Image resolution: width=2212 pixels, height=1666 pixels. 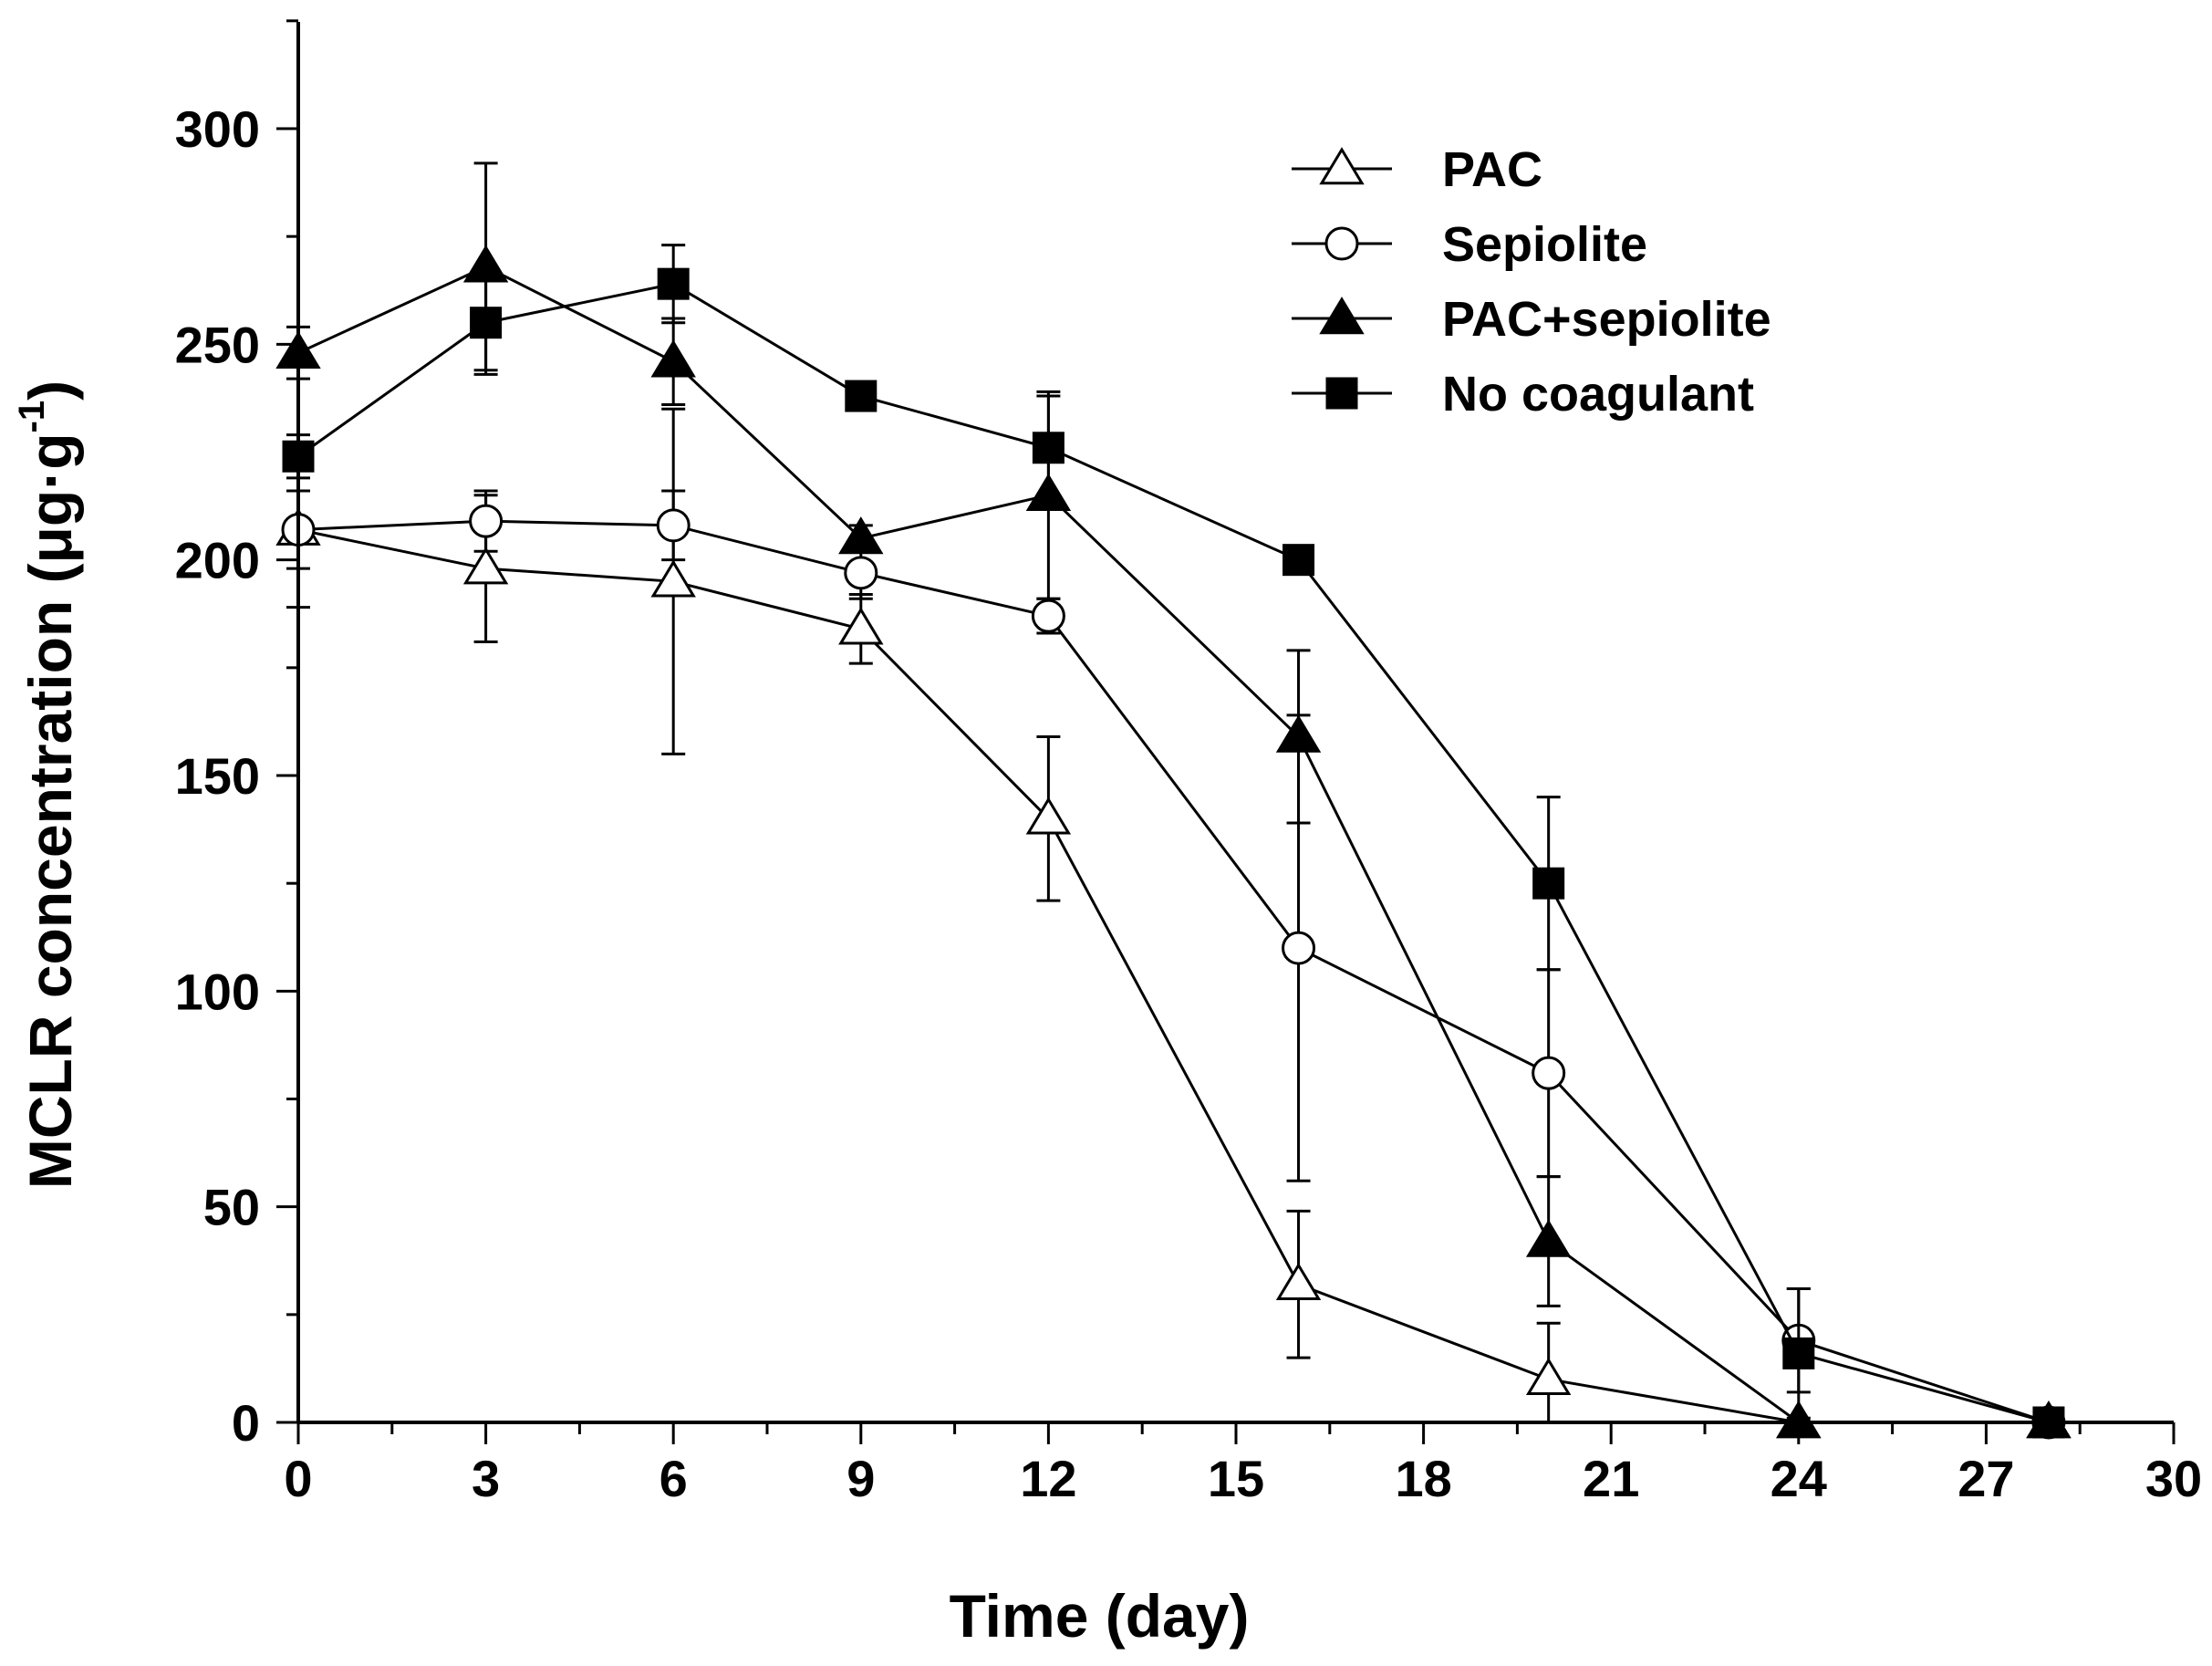 What do you see at coordinates (218, 344) in the screenshot?
I see `y-tick-label: 250` at bounding box center [218, 344].